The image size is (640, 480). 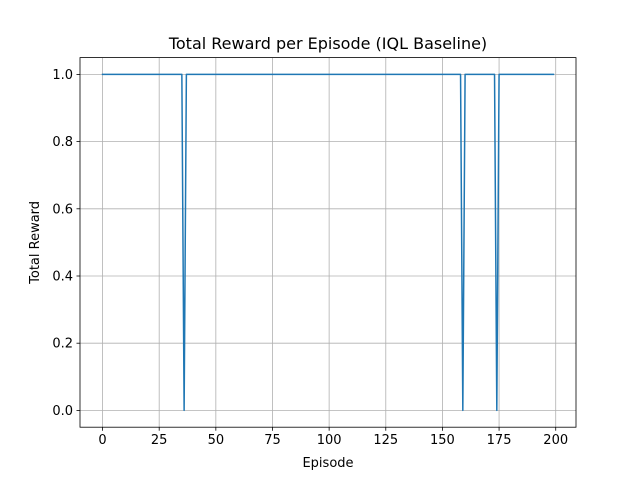 I want to click on x-axis-ticks: 0 25 50 75 100 125 150 175 200, so click(x=333, y=437).